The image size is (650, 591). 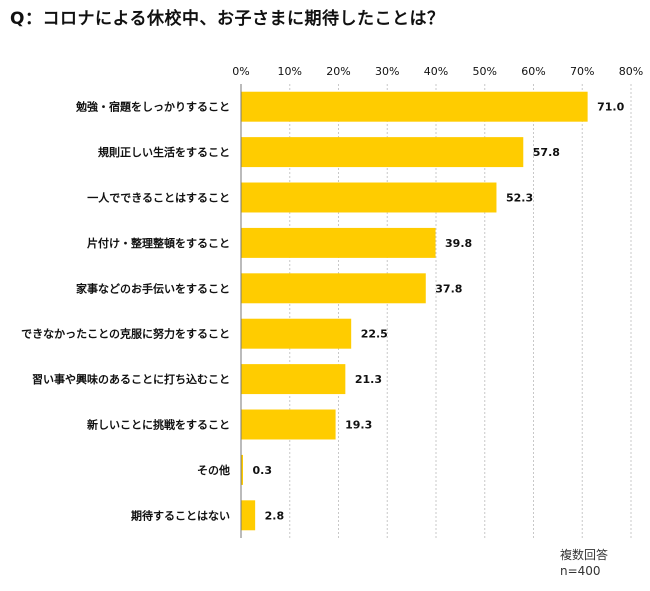 I want to click on x-tick-label: 60%, so click(x=533, y=71).